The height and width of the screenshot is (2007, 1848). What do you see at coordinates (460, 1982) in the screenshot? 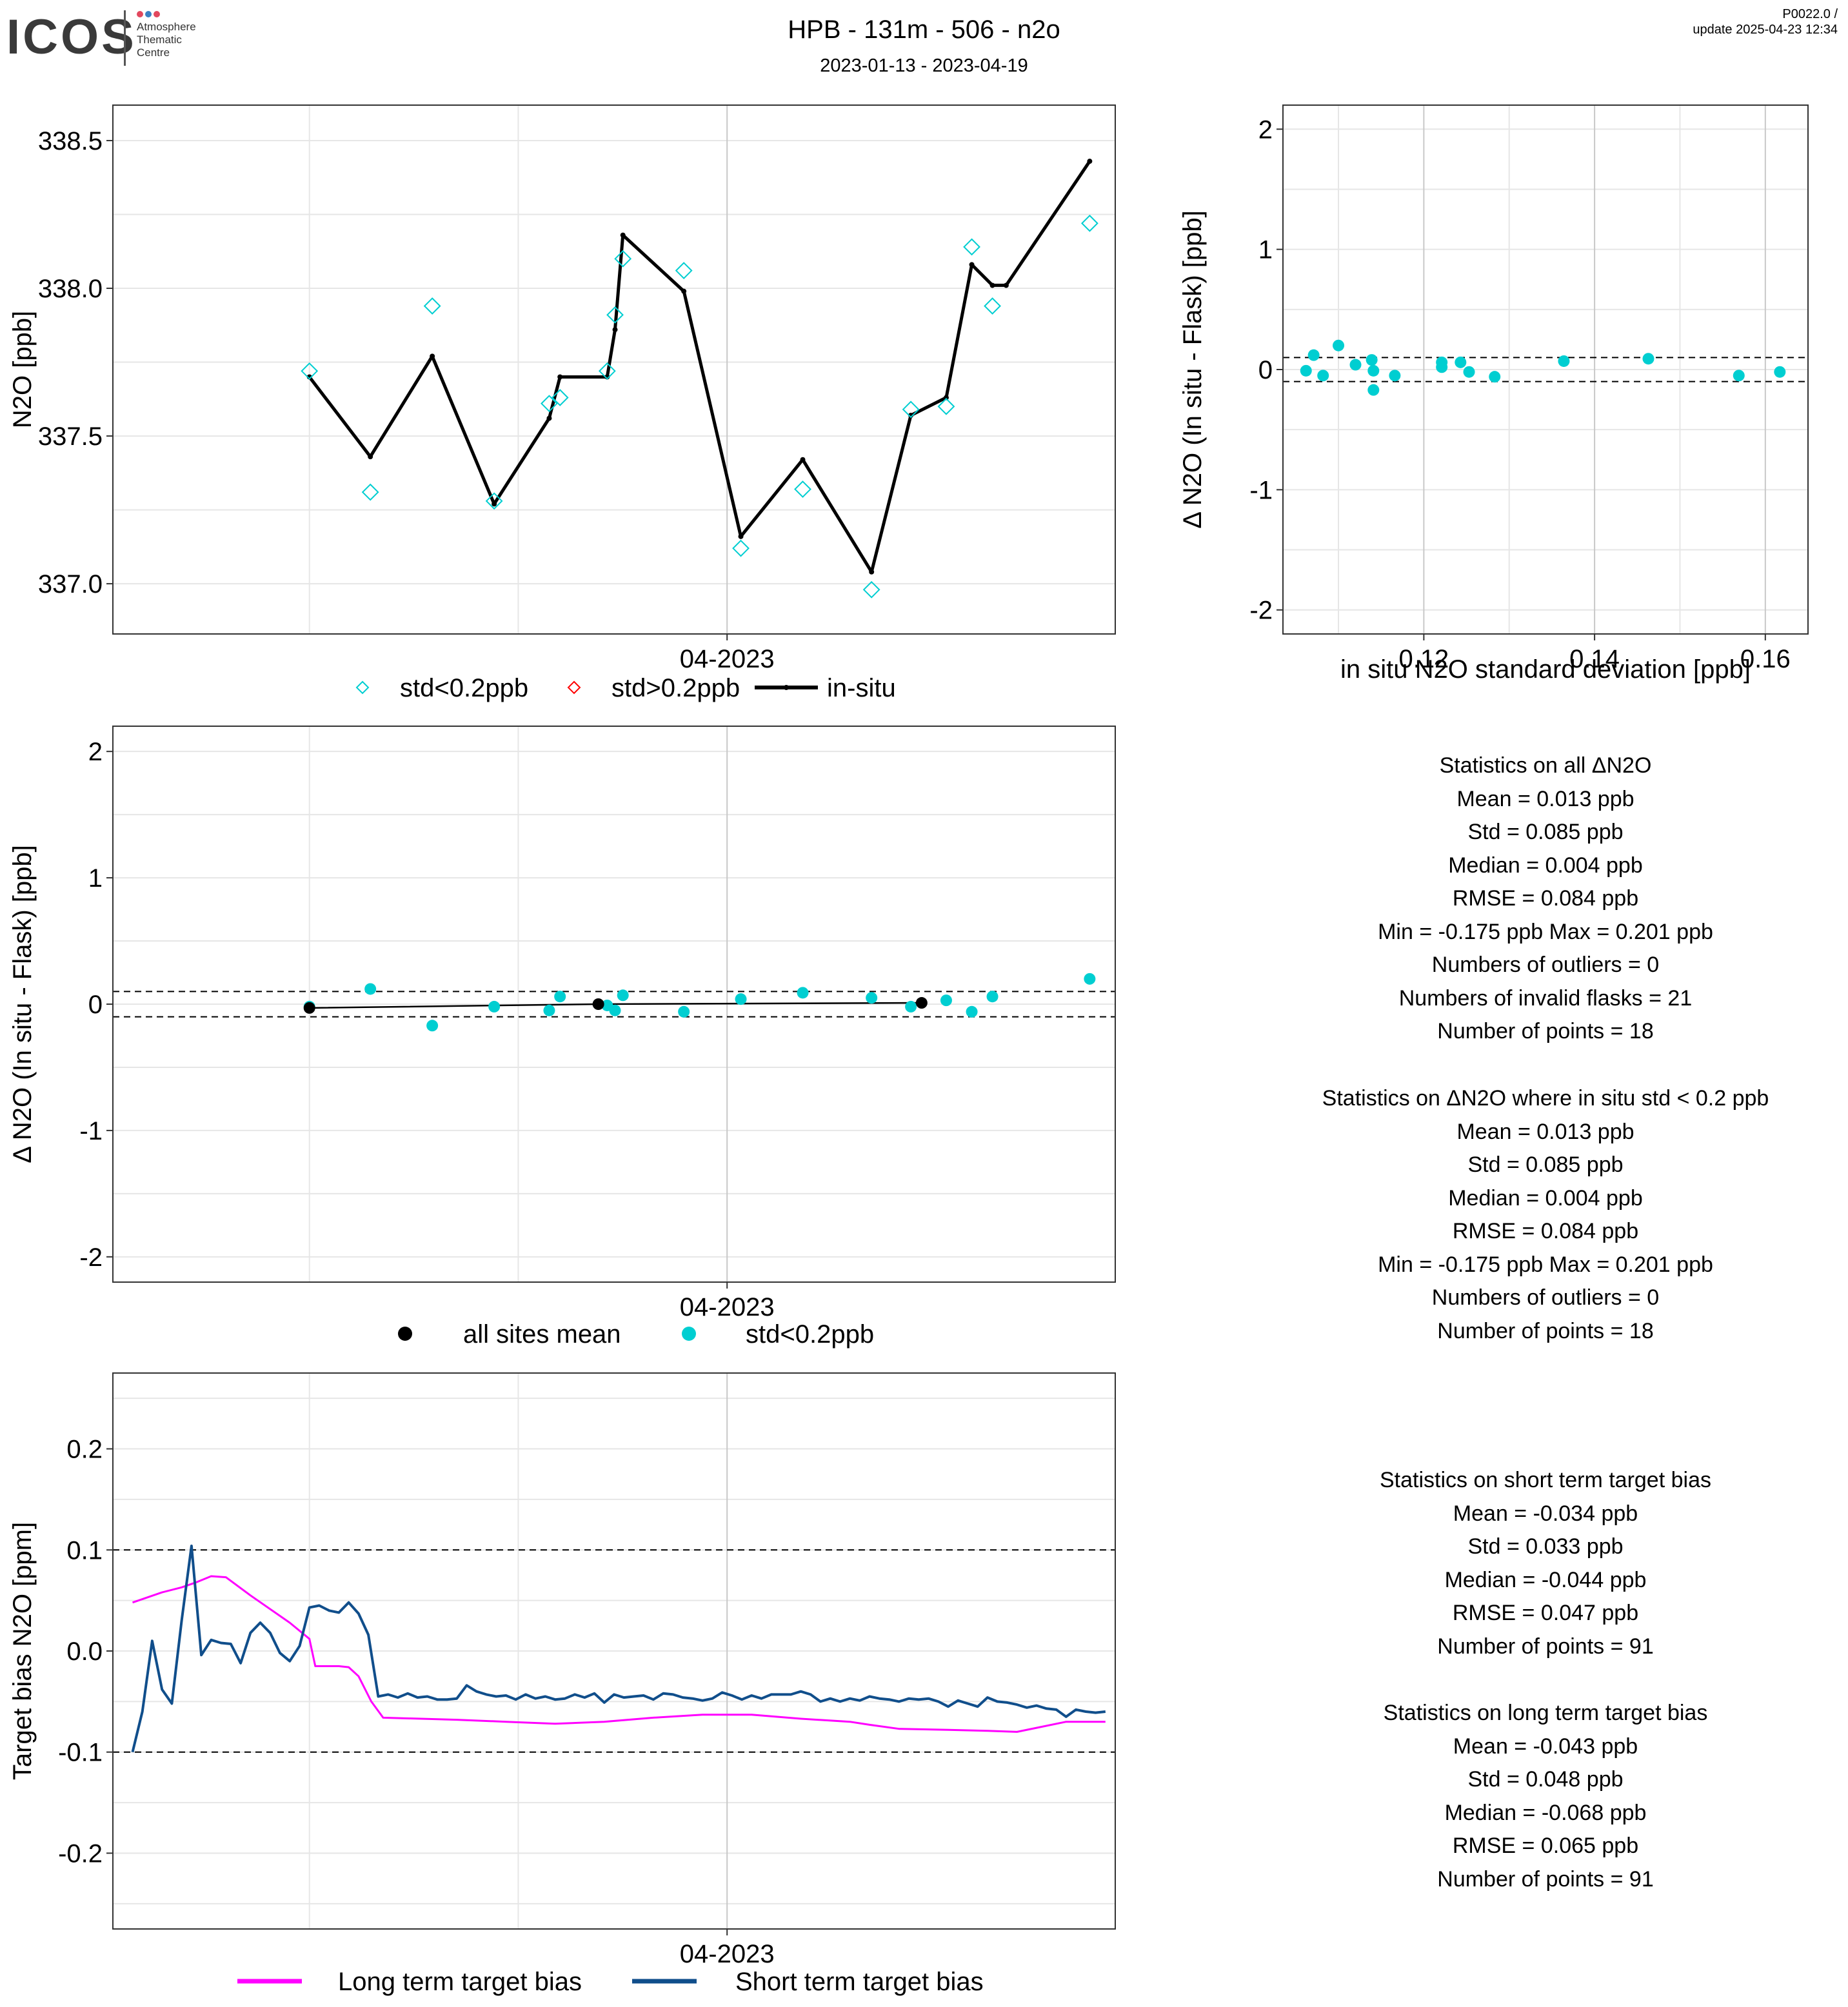
I see `legend-long-term-label: Long term target bias` at bounding box center [460, 1982].